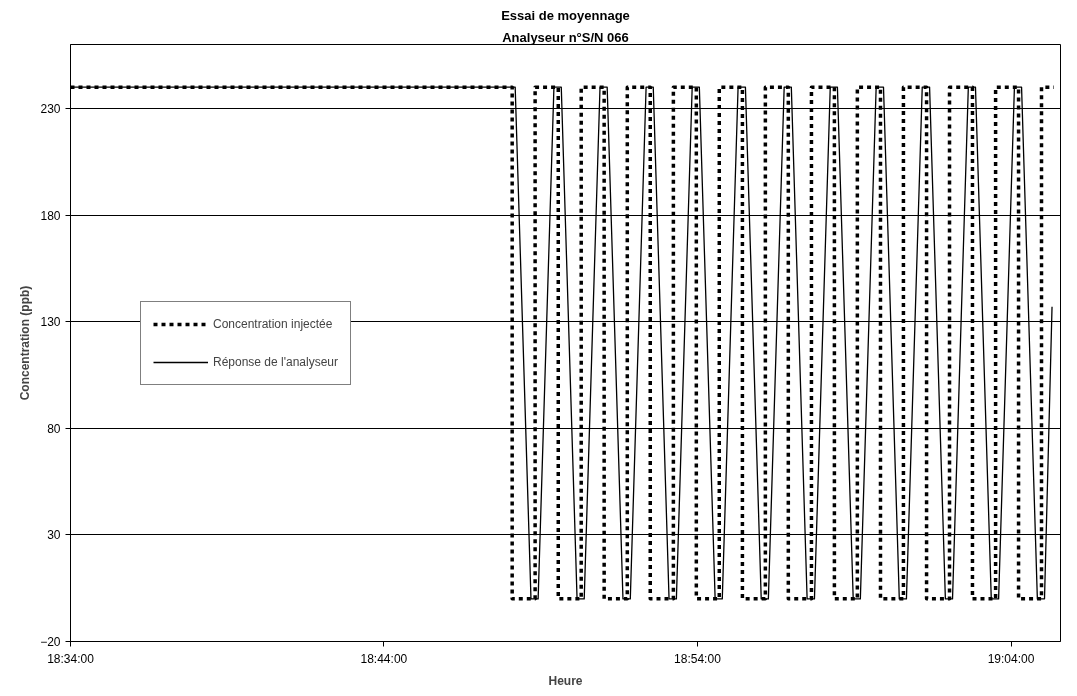 This screenshot has width=1077, height=696. What do you see at coordinates (565, 37) in the screenshot?
I see `chart-subtitle: Analyseur n°S/N 066` at bounding box center [565, 37].